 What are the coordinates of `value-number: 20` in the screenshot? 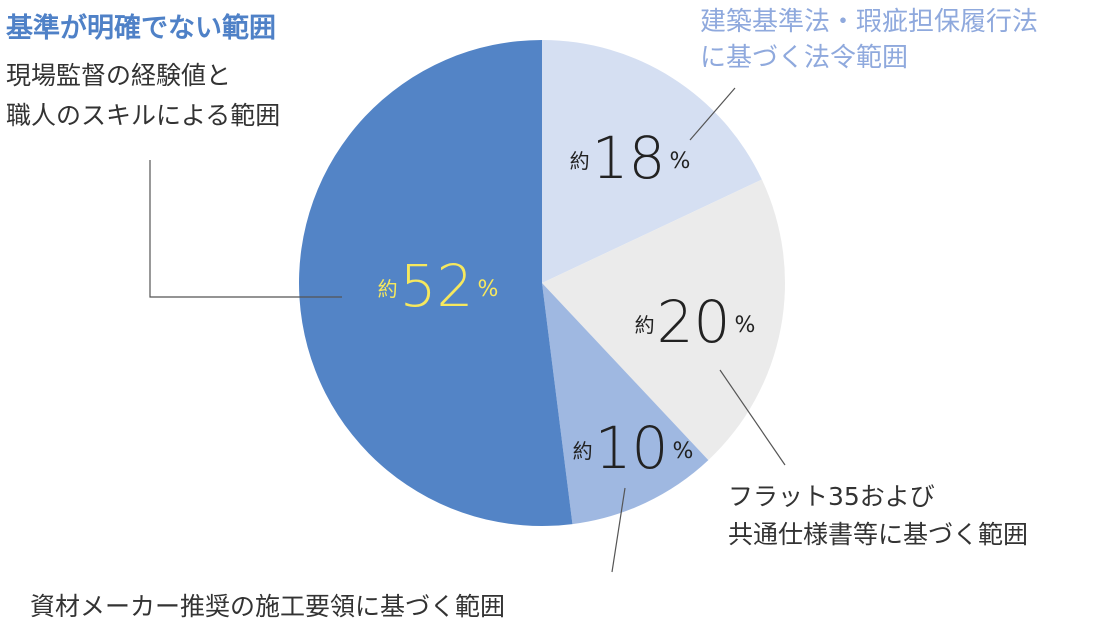 It's located at (694, 322).